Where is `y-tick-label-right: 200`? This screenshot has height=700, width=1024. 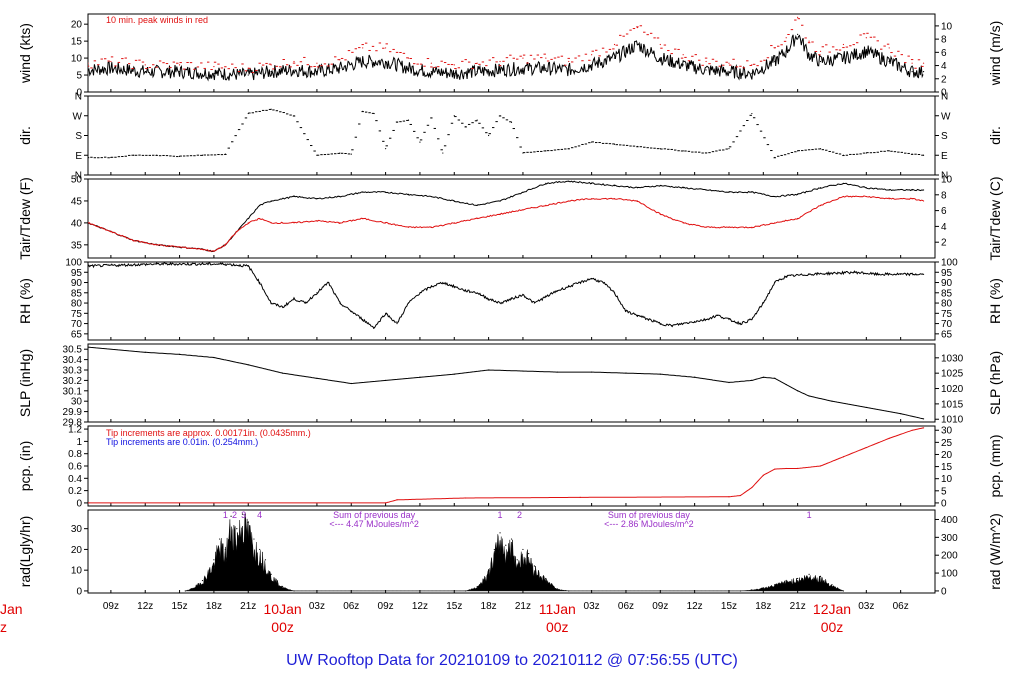 y-tick-label-right: 200 is located at coordinates (949, 556).